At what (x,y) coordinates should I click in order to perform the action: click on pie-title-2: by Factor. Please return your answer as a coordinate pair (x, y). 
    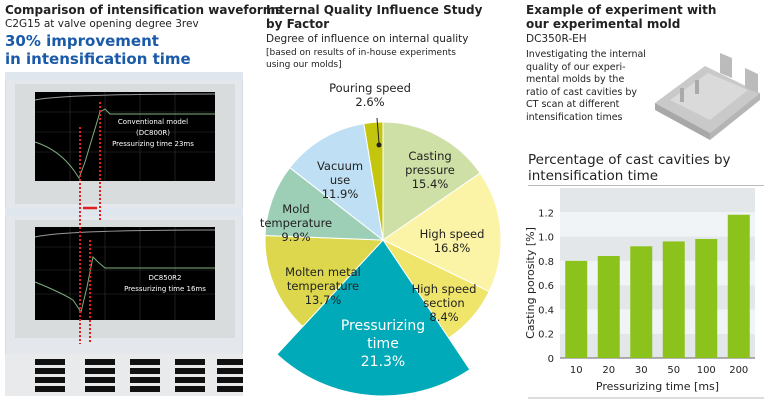
    Looking at the image, I should click on (298, 24).